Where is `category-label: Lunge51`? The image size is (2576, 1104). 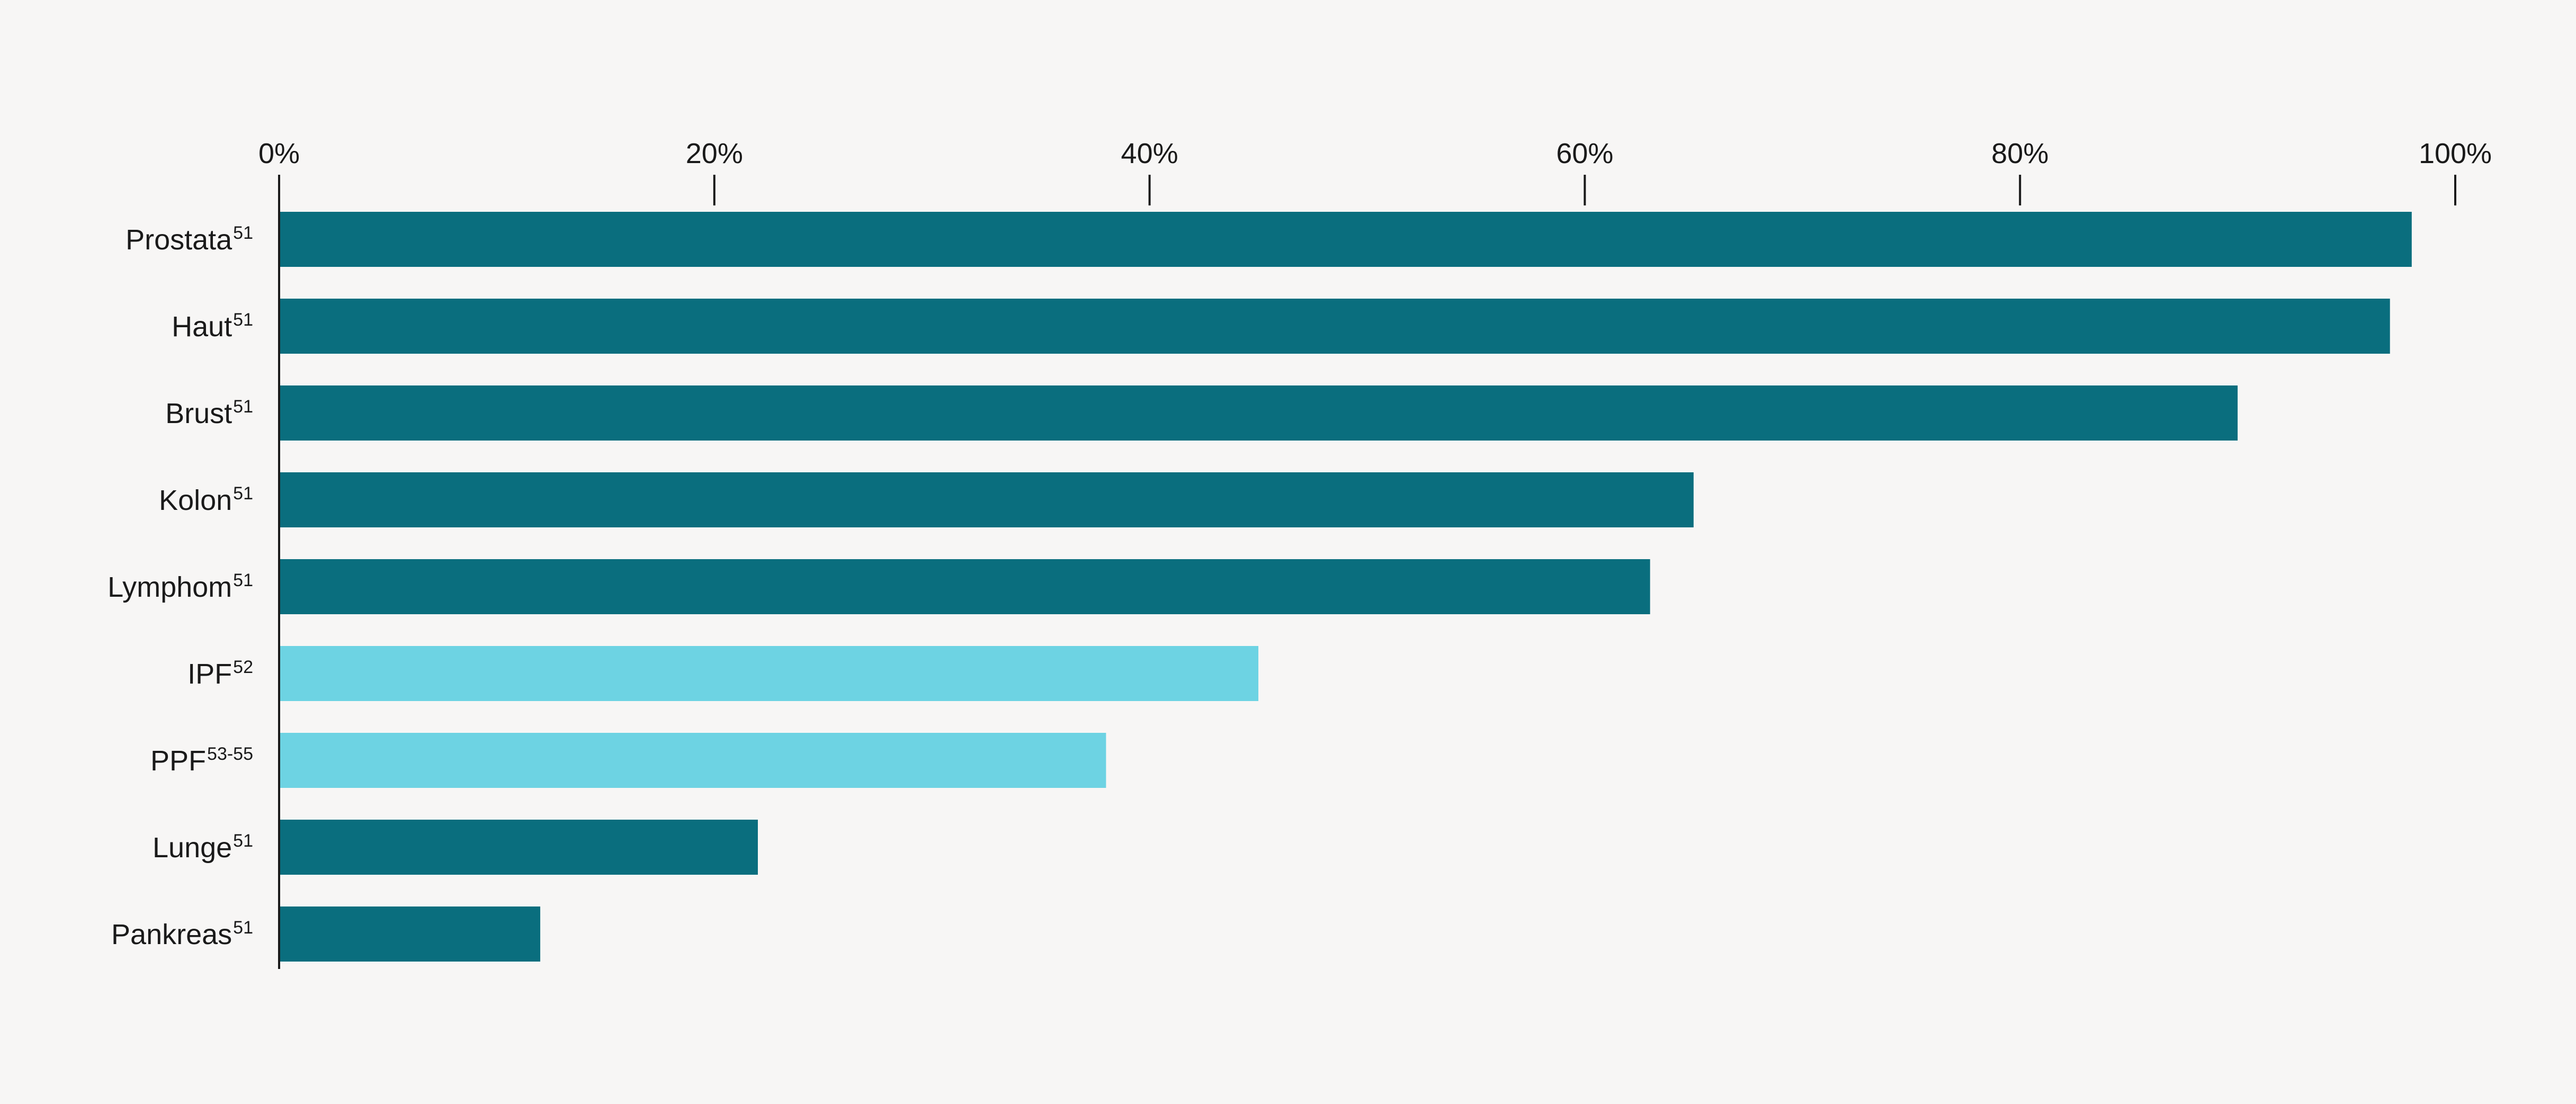
category-label: Lunge51 is located at coordinates (203, 847).